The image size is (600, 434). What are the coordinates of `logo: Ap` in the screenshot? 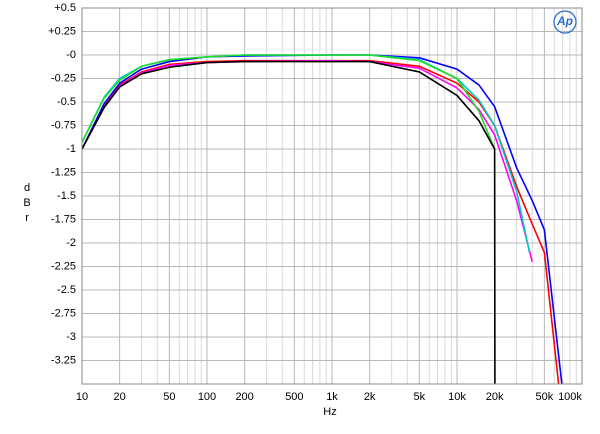 It's located at (564, 21).